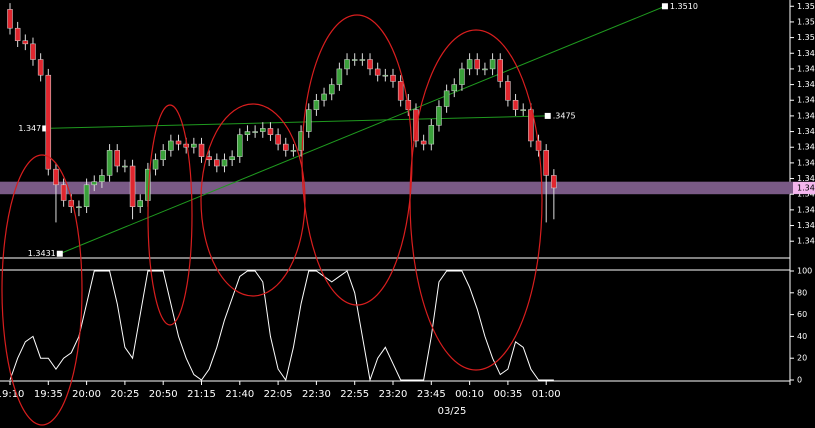 The image size is (815, 428). What do you see at coordinates (278, 394) in the screenshot?
I see `x-tick-label: 22:05` at bounding box center [278, 394].